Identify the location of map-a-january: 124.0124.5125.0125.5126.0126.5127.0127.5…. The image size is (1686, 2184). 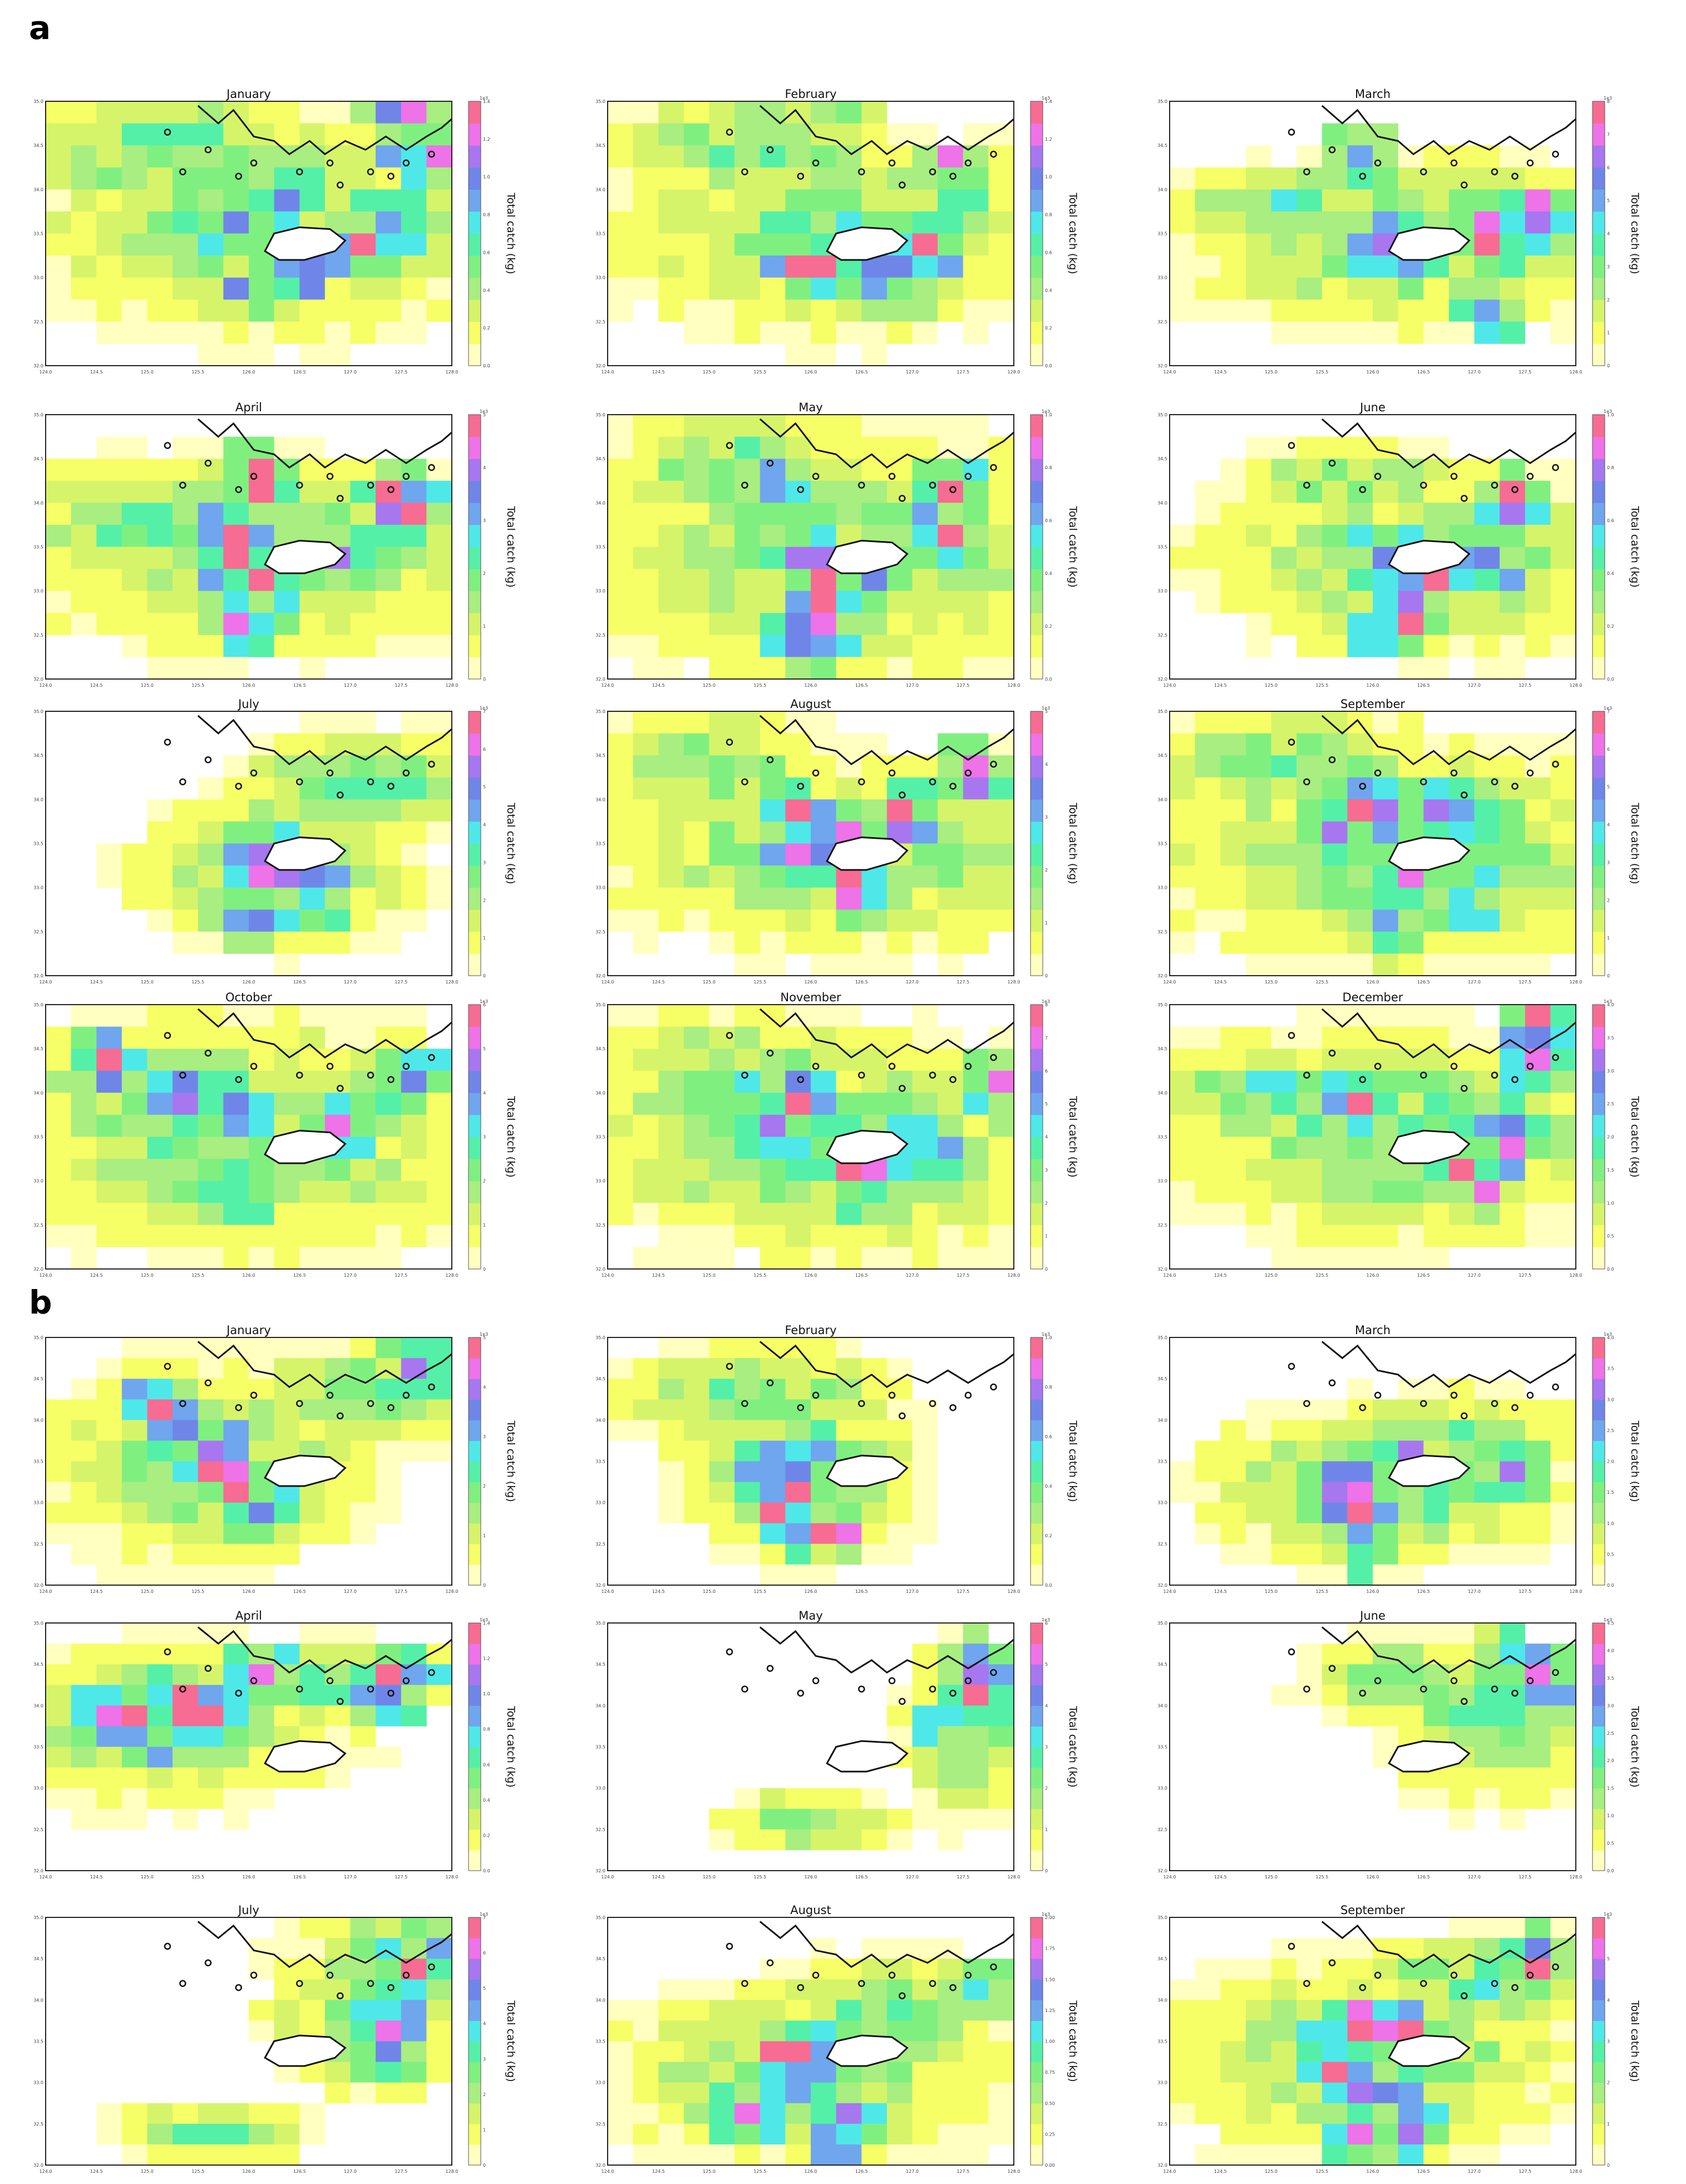
(275, 231).